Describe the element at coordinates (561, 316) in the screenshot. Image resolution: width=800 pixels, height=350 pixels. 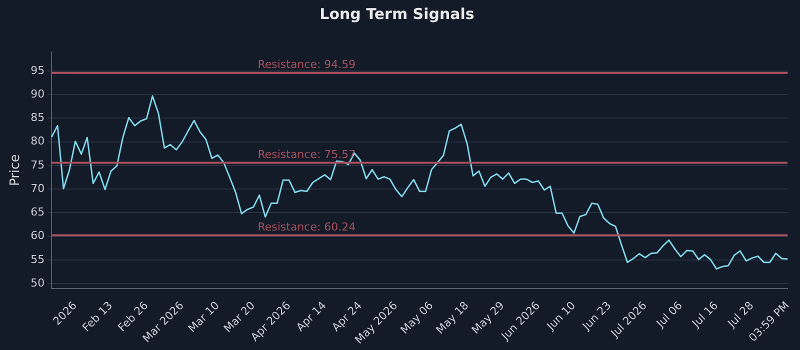
I see `x-tick-label: Jun 10` at that location.